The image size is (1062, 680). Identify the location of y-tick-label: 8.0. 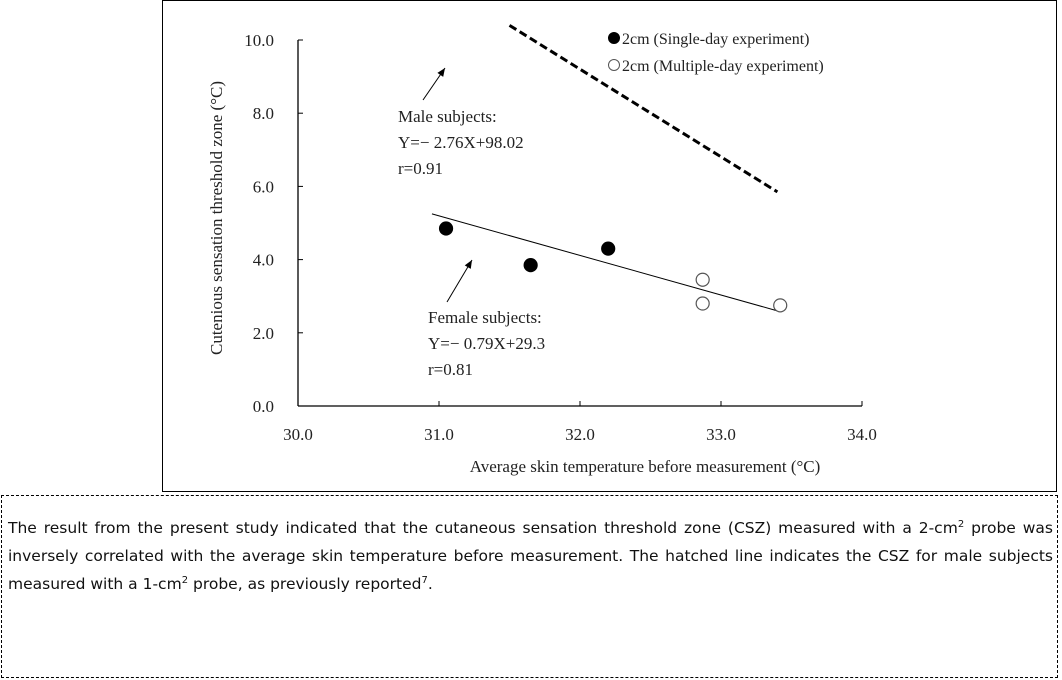
(263, 113).